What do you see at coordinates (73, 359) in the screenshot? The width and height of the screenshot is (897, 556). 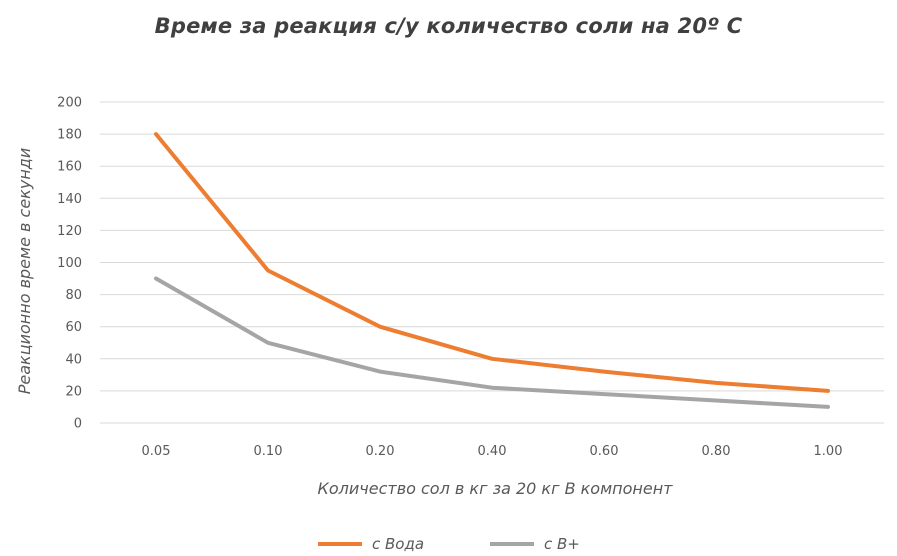 I see `y-tick-label: 40` at bounding box center [73, 359].